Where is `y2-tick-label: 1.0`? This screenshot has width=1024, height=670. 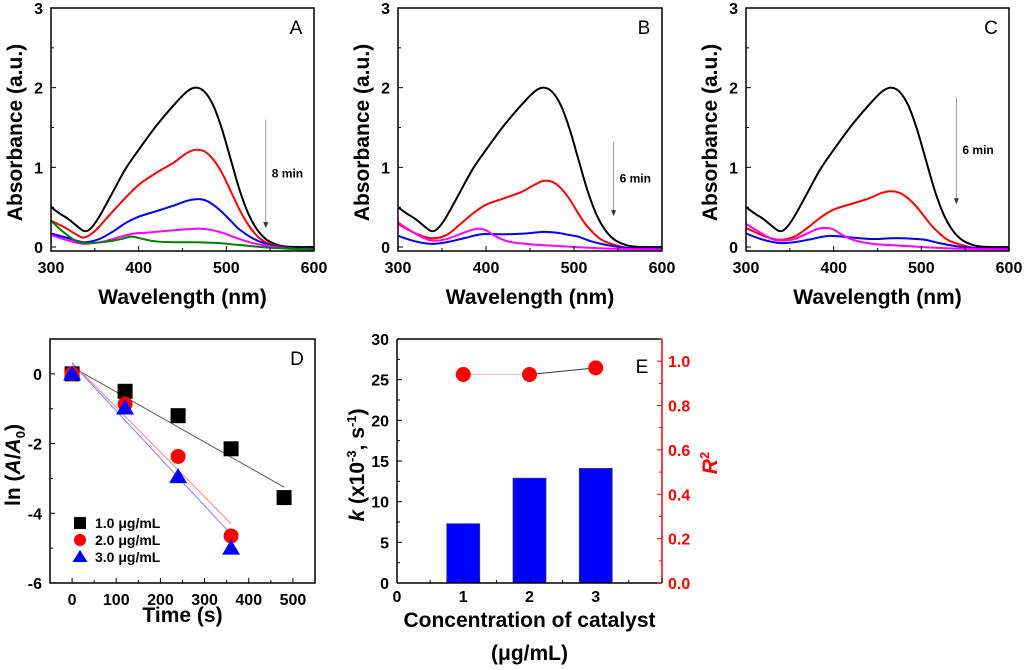 y2-tick-label: 1.0 is located at coordinates (679, 362).